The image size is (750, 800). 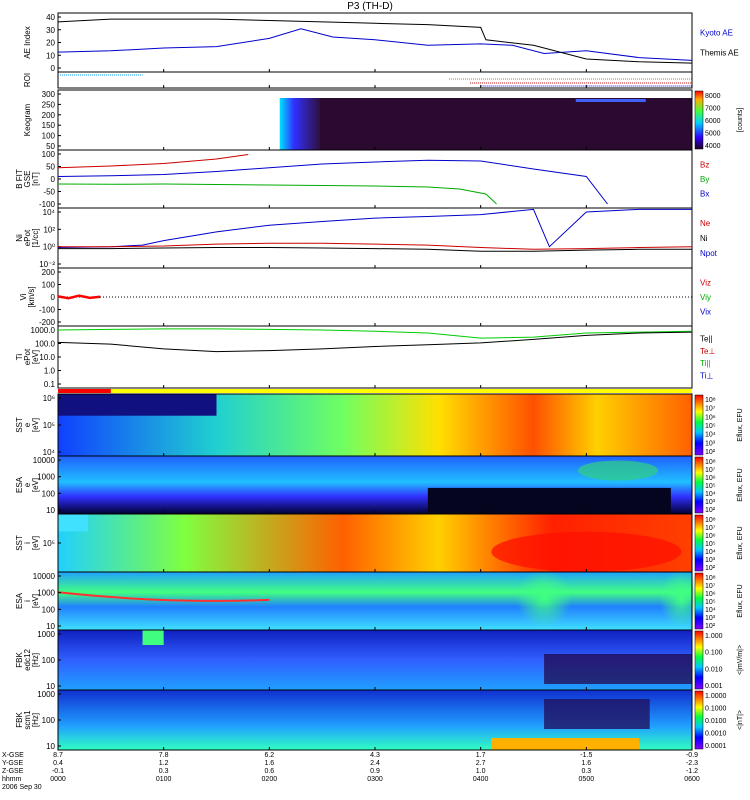 I want to click on ytick-label: 100.0, so click(x=45, y=344).